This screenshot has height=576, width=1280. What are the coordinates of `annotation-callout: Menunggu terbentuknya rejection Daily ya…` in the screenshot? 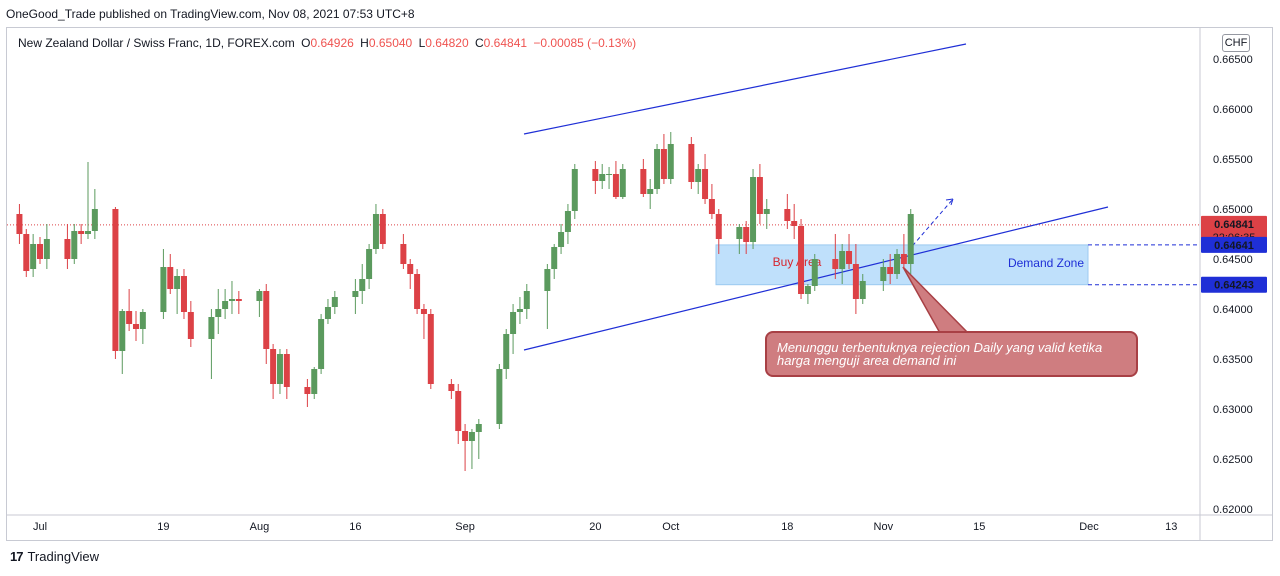 It's located at (951, 354).